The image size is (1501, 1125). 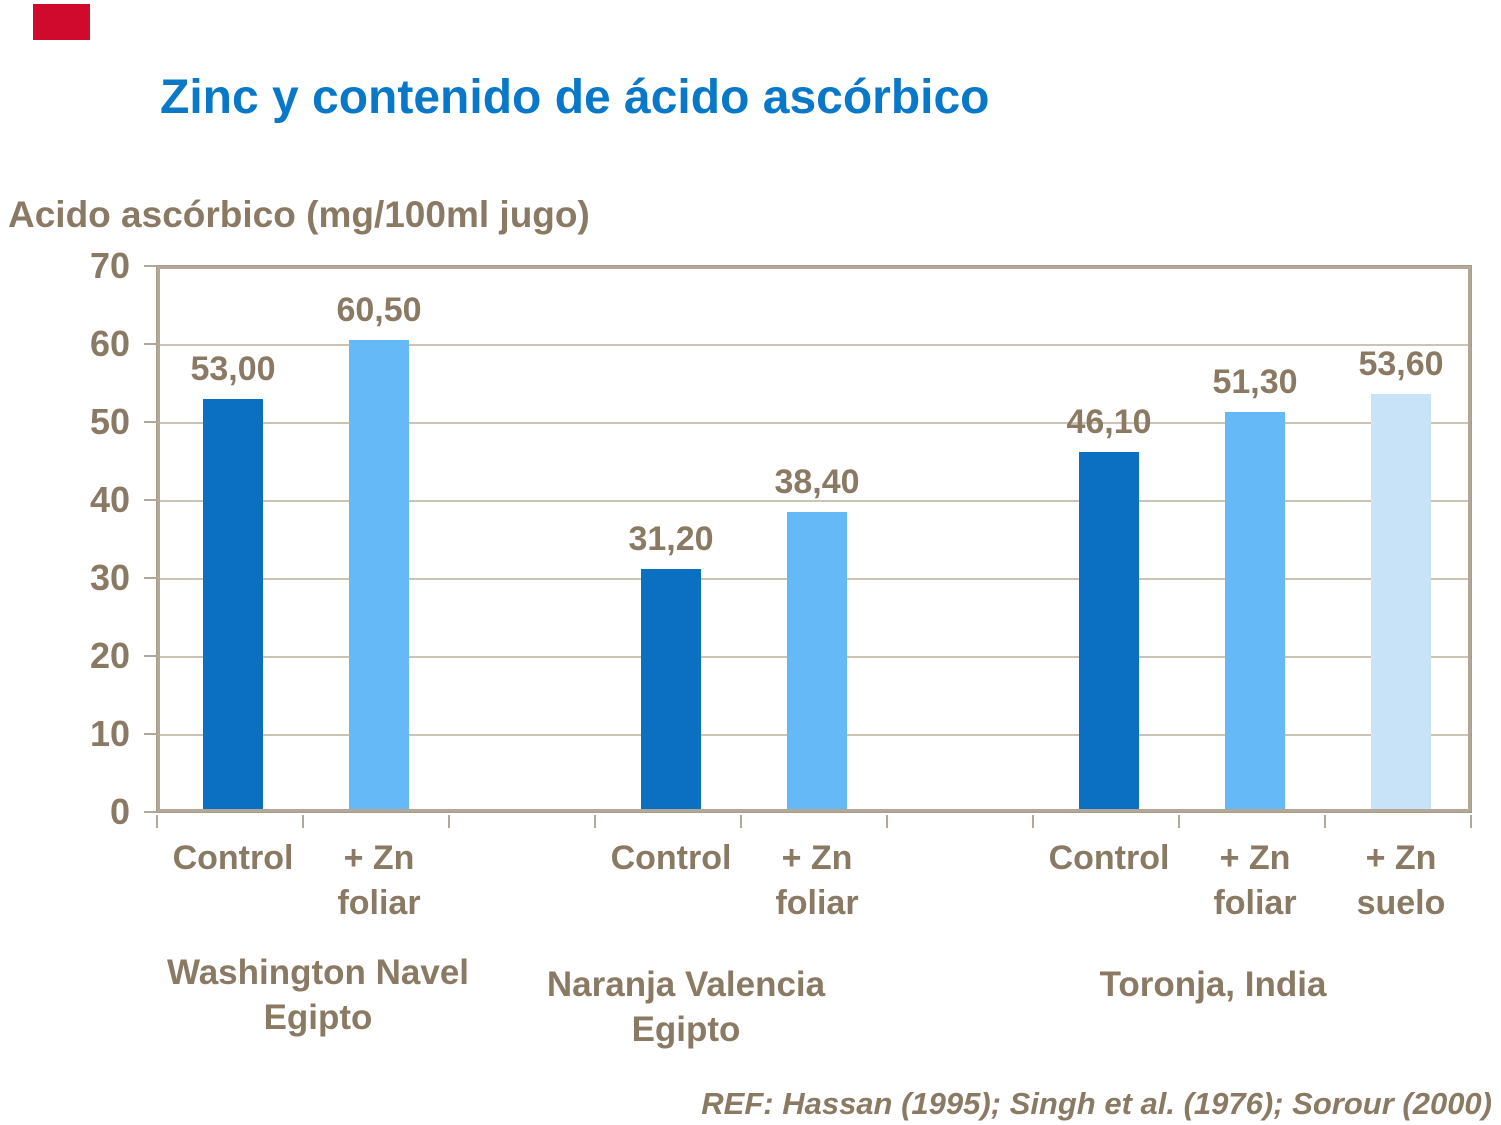 I want to click on bar-value-label: 53,60, so click(x=1401, y=363).